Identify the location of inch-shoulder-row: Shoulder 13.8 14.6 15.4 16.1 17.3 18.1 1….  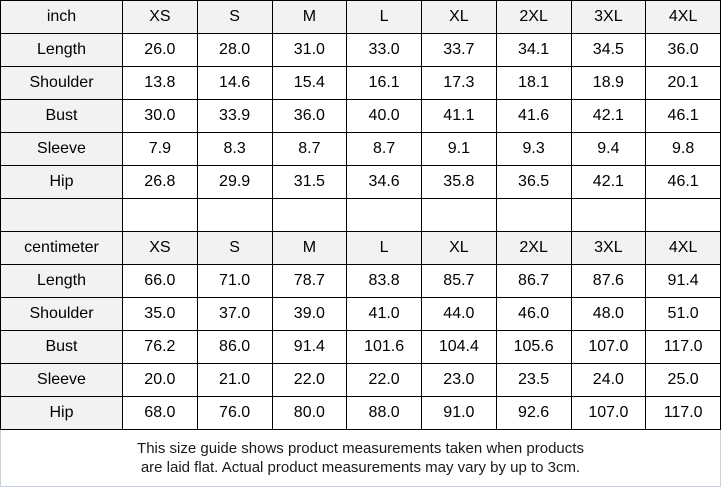
(360, 83).